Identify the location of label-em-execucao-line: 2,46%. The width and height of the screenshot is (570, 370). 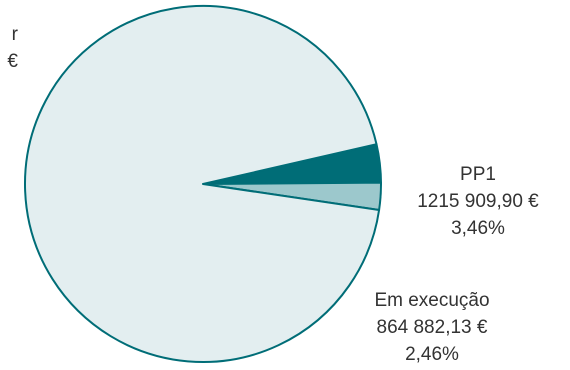
(432, 354).